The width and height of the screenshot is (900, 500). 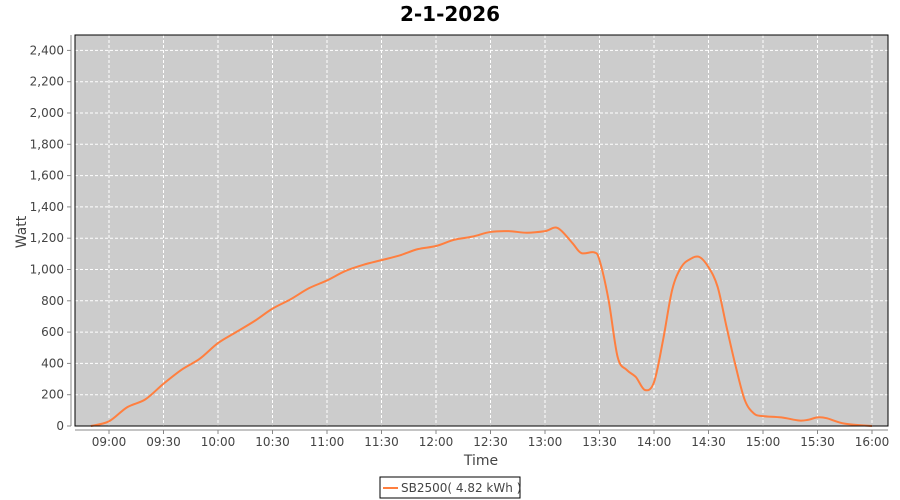 What do you see at coordinates (599, 442) in the screenshot?
I see `x-tick-label: 13:30` at bounding box center [599, 442].